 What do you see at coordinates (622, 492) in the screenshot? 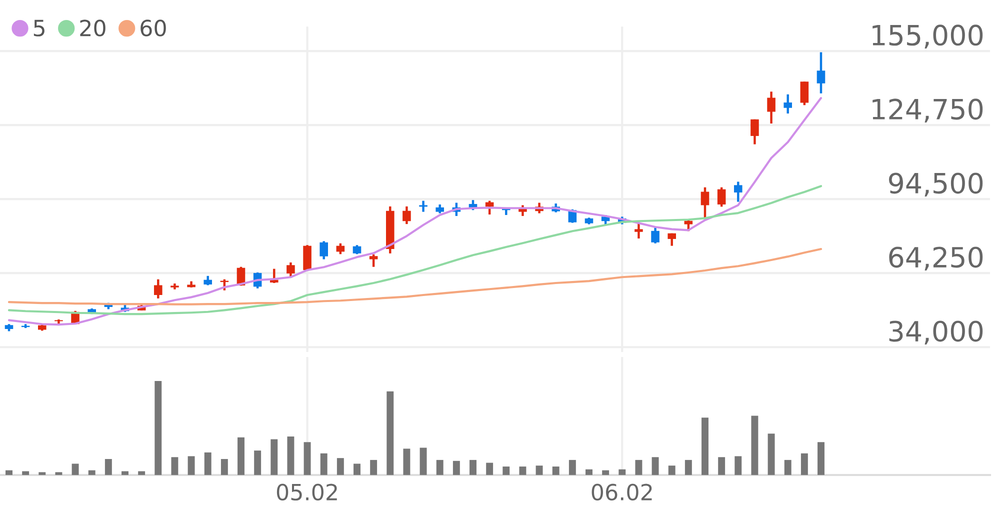
I see `x-tick-label: 06.02` at bounding box center [622, 492].